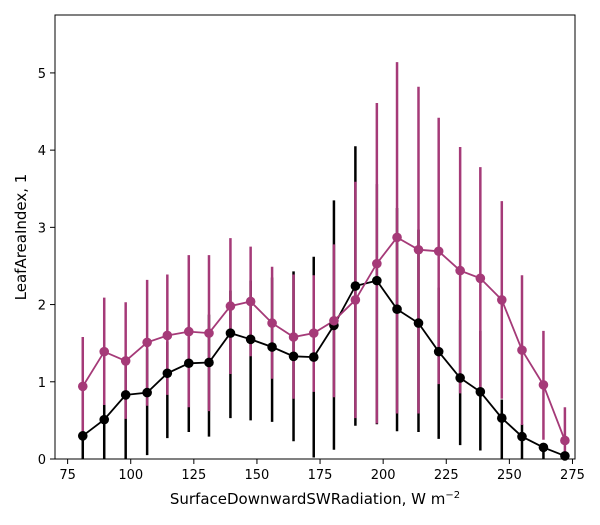 The height and width of the screenshot is (525, 600). Describe the element at coordinates (42, 306) in the screenshot. I see `y-tick-label-2: 2` at that location.